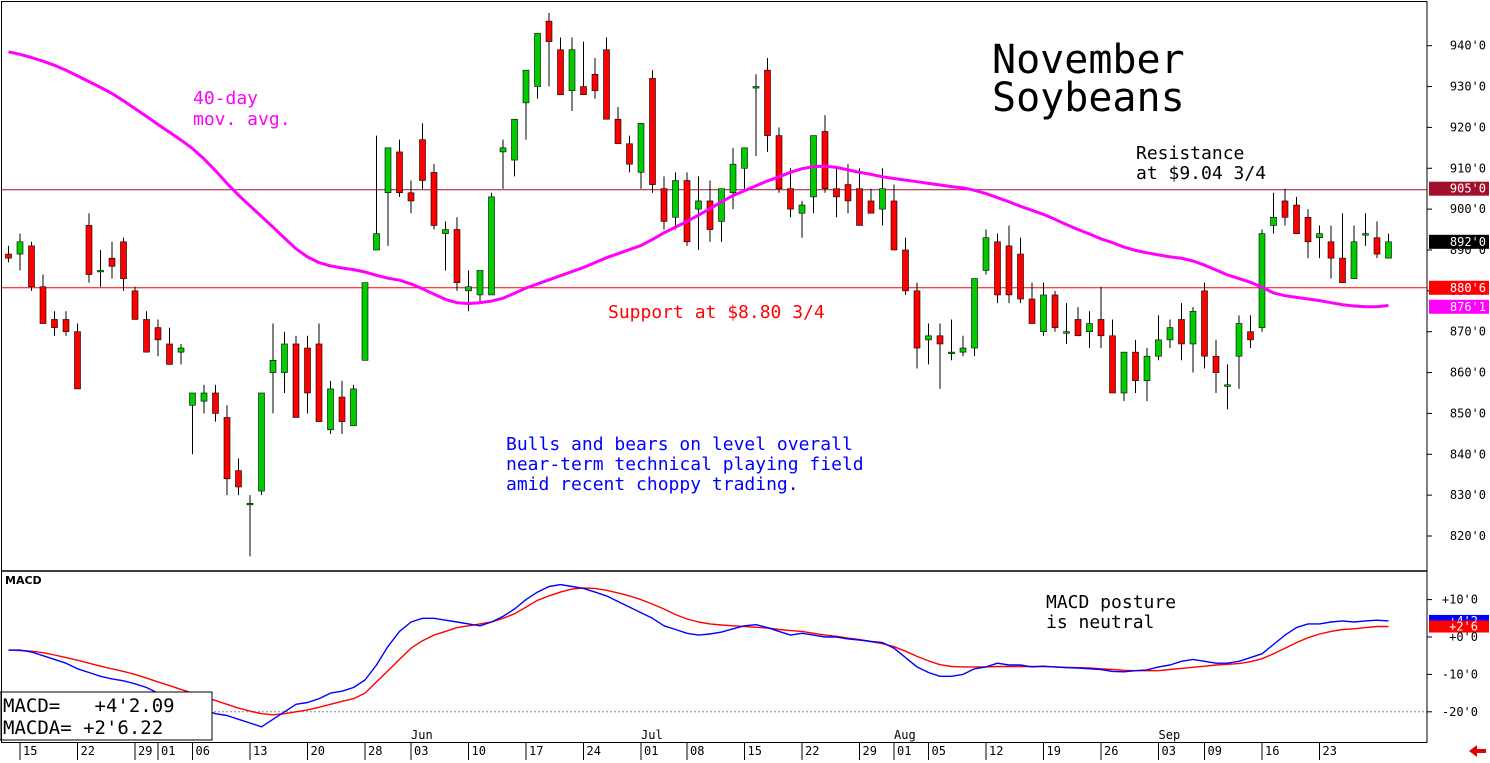  Describe the element at coordinates (812, 751) in the screenshot. I see `x-tick-label: 22` at that location.